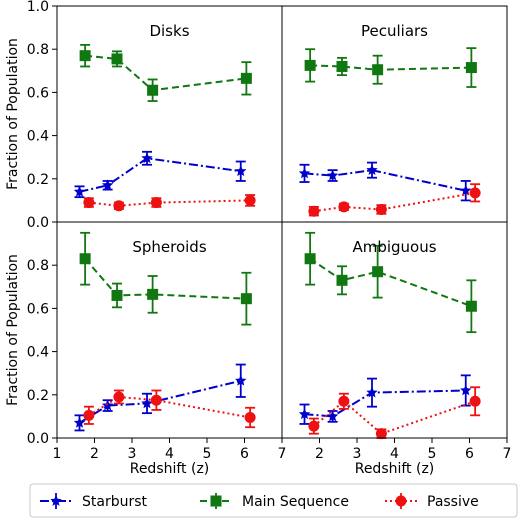  I want to click on y-tick-label: 1.0, so click(38, 7).